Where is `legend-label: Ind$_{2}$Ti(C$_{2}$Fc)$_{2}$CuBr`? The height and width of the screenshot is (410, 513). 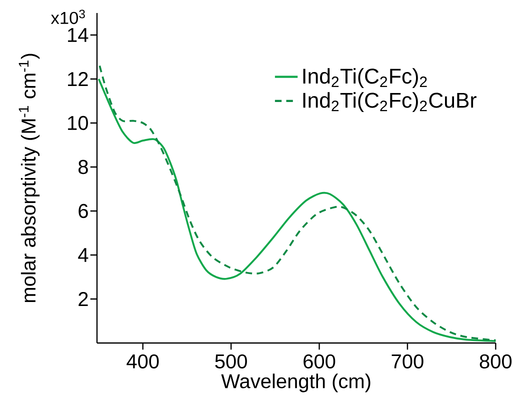 legend-label: Ind$_{2}$Ti(C$_{2}$Fc)$_{2}$CuBr is located at coordinates (389, 102).